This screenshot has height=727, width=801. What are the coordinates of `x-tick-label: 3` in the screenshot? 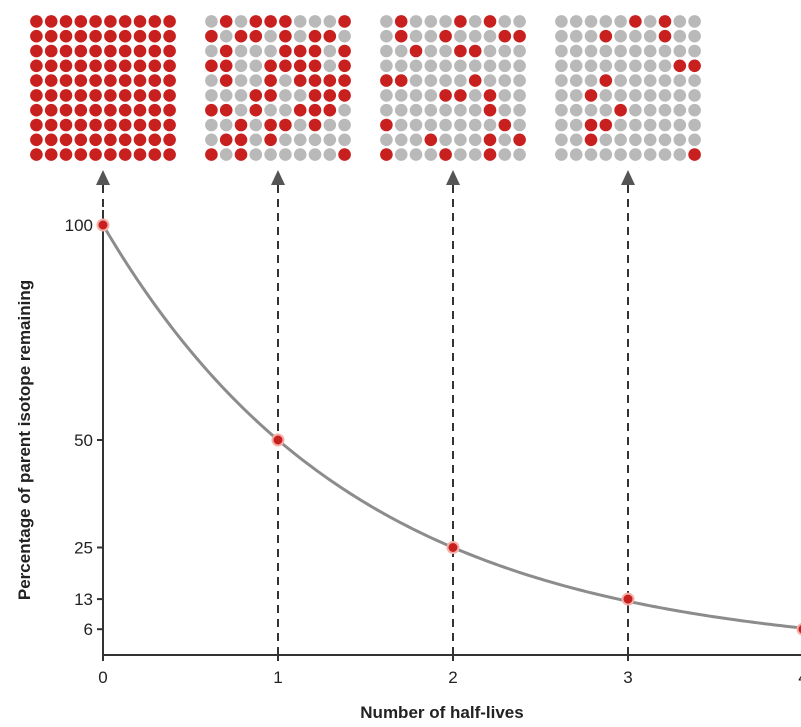 It's located at (627, 677).